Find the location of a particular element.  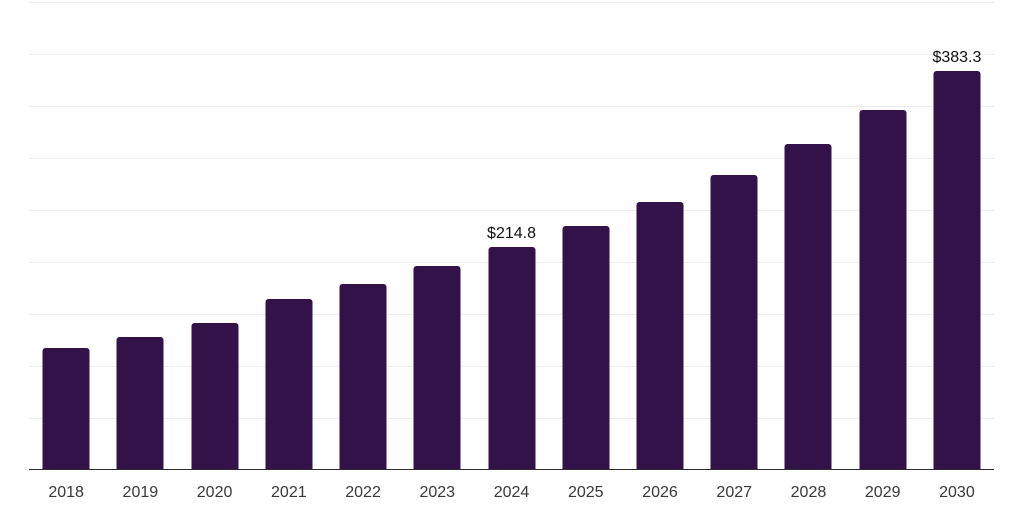

x-tick-label-2028: 2028 is located at coordinates (808, 492).